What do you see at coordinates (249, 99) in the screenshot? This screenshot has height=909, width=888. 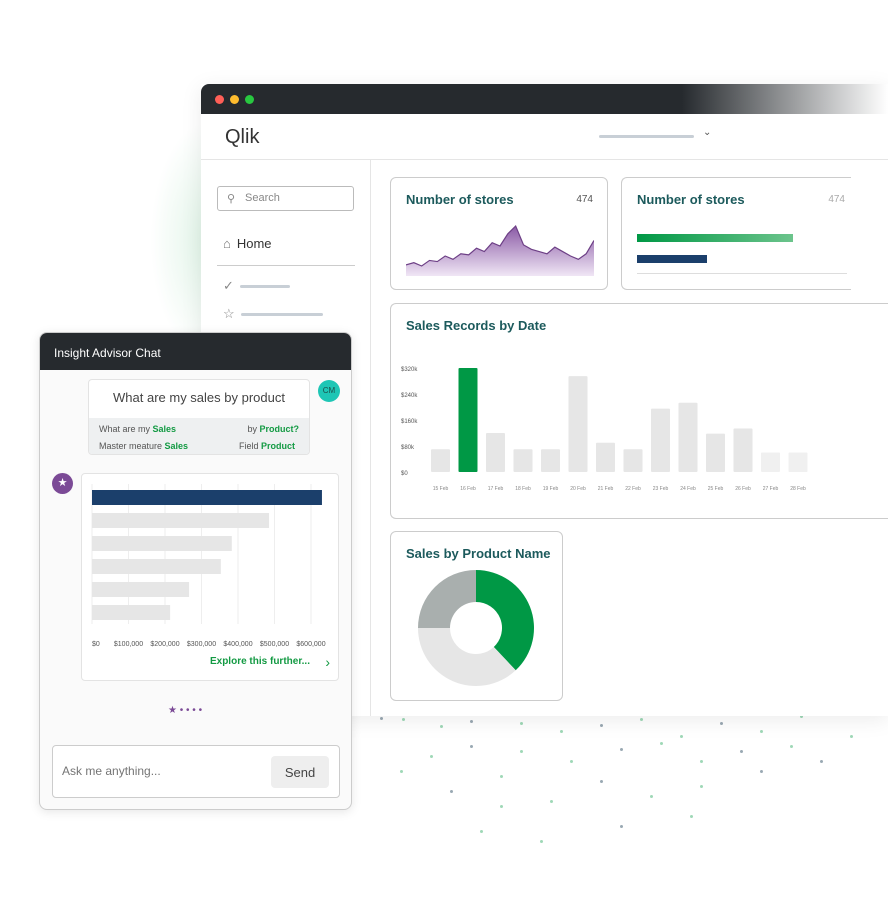 I see `maximize-window-button` at bounding box center [249, 99].